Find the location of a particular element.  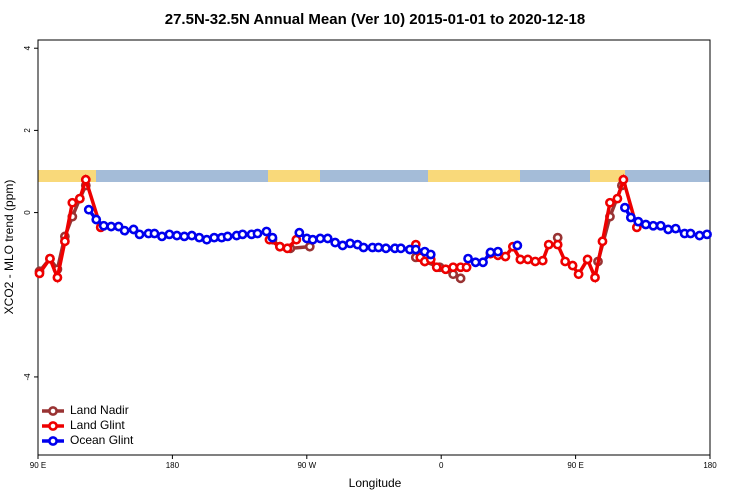

legend-label: Land Glint is located at coordinates (97, 425).